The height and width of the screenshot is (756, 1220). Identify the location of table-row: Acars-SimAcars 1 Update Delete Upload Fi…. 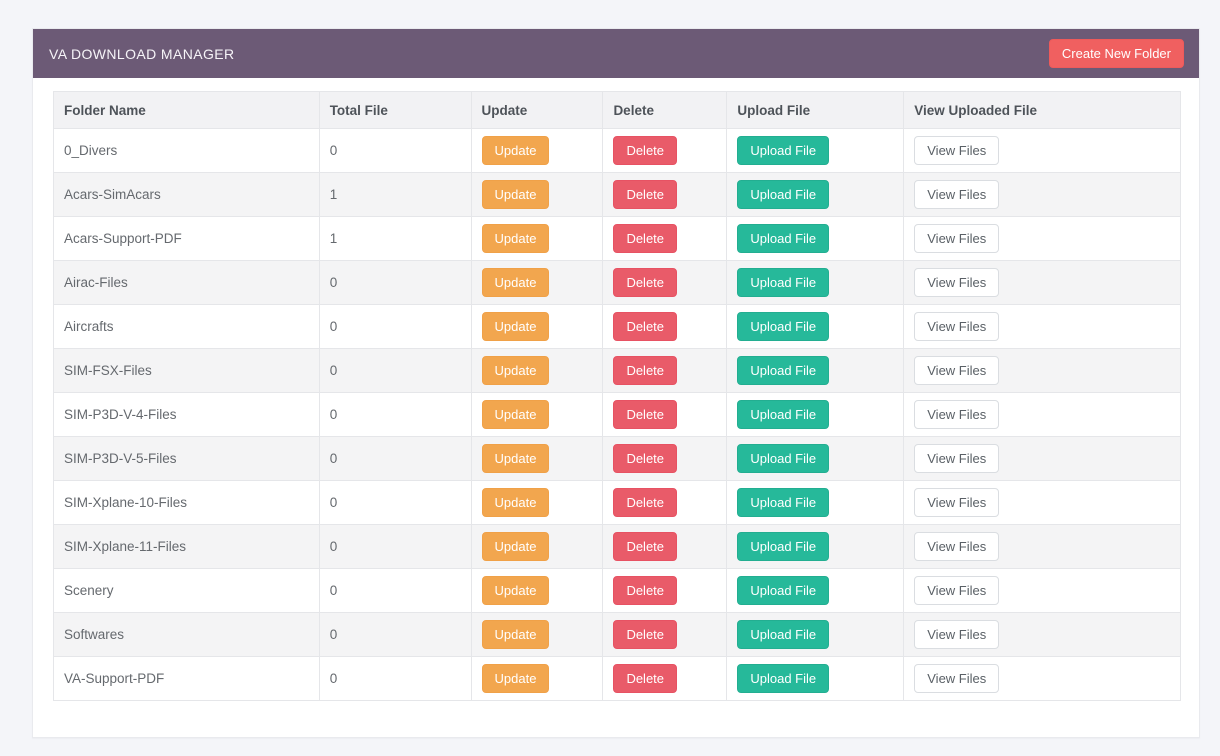
(617, 194).